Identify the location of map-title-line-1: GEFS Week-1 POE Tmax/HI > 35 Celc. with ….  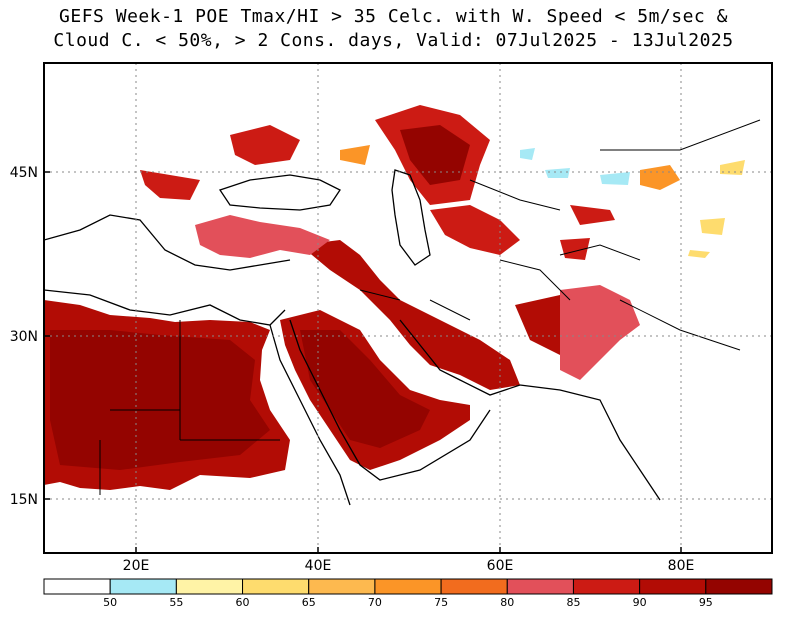
(393, 16).